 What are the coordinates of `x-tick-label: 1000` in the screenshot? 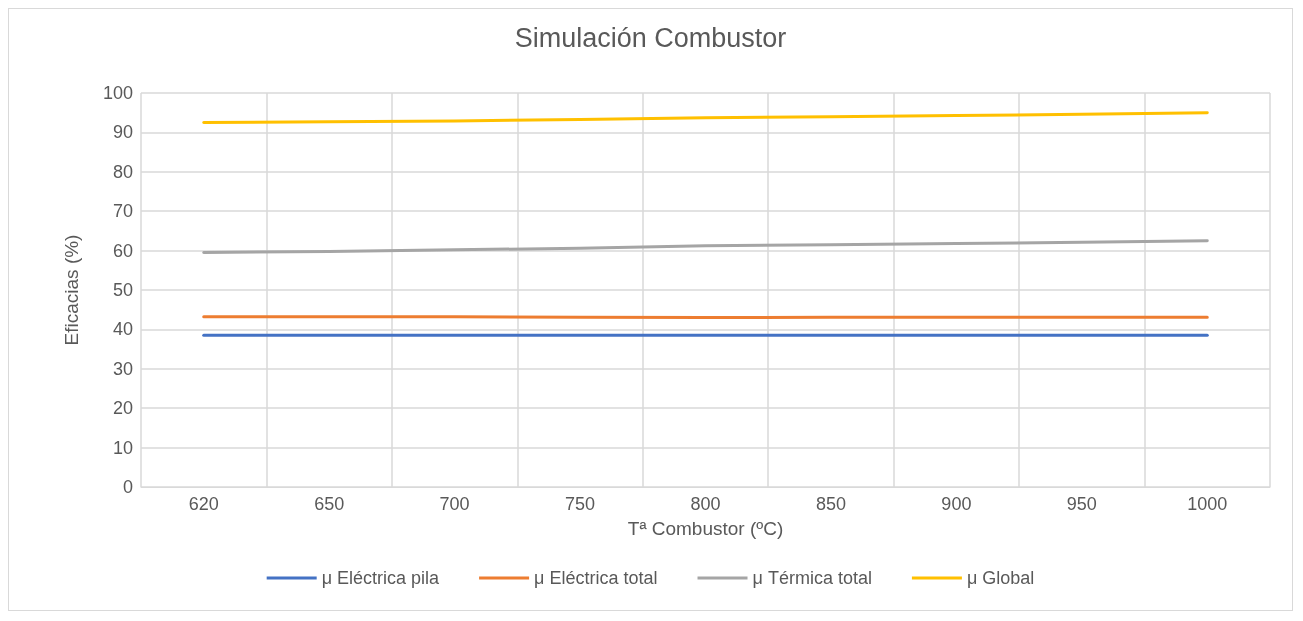 It's located at (1207, 504).